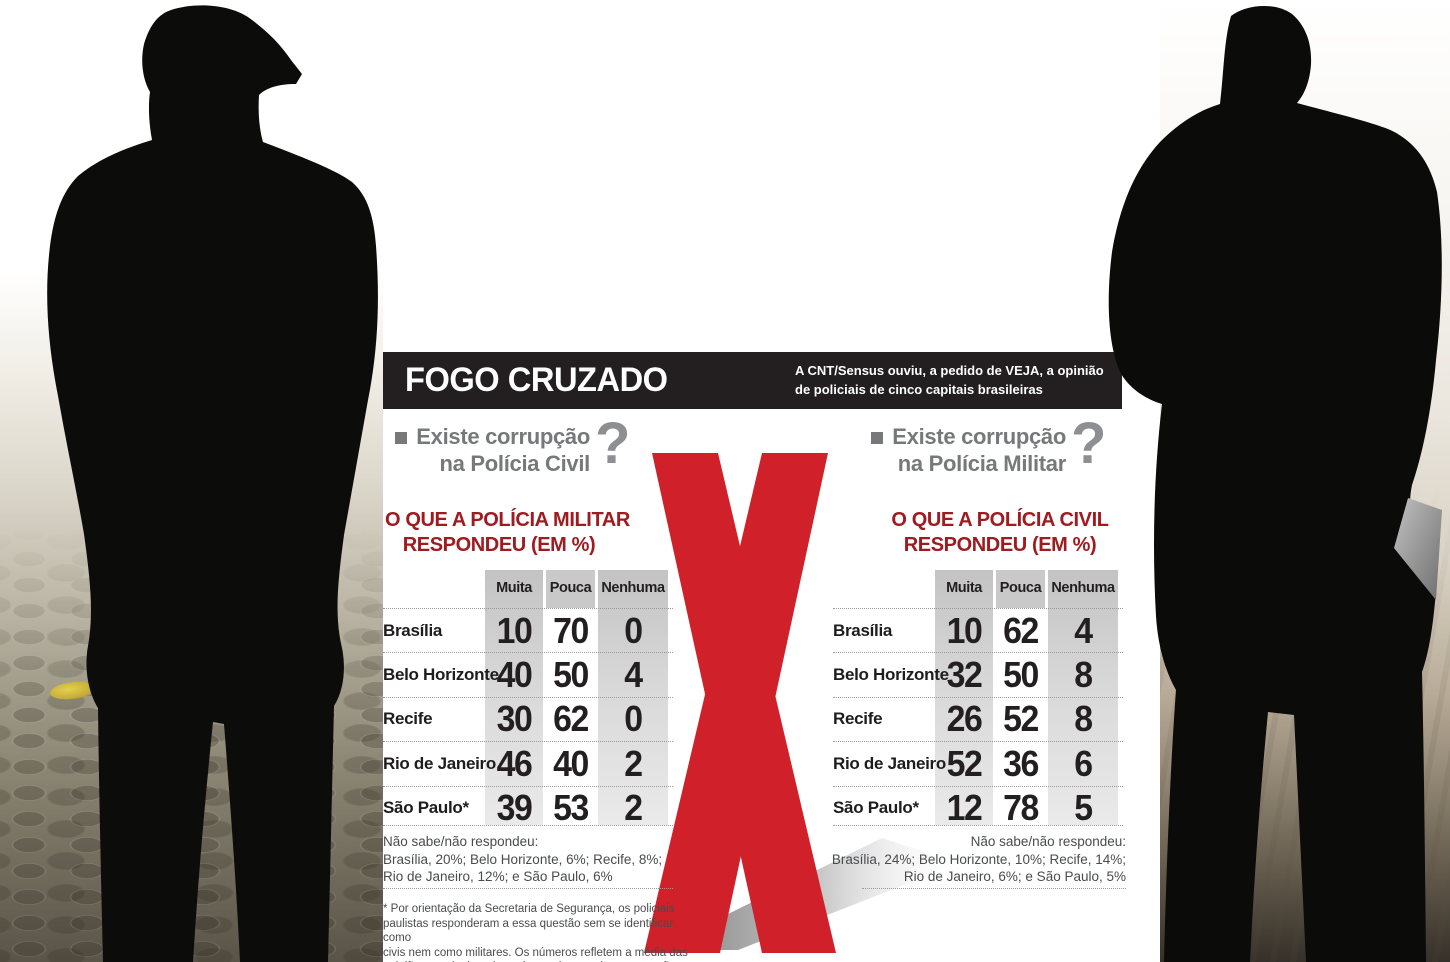 This screenshot has height=962, width=1450. Describe the element at coordinates (514, 675) in the screenshot. I see `cell-muita: 40` at that location.